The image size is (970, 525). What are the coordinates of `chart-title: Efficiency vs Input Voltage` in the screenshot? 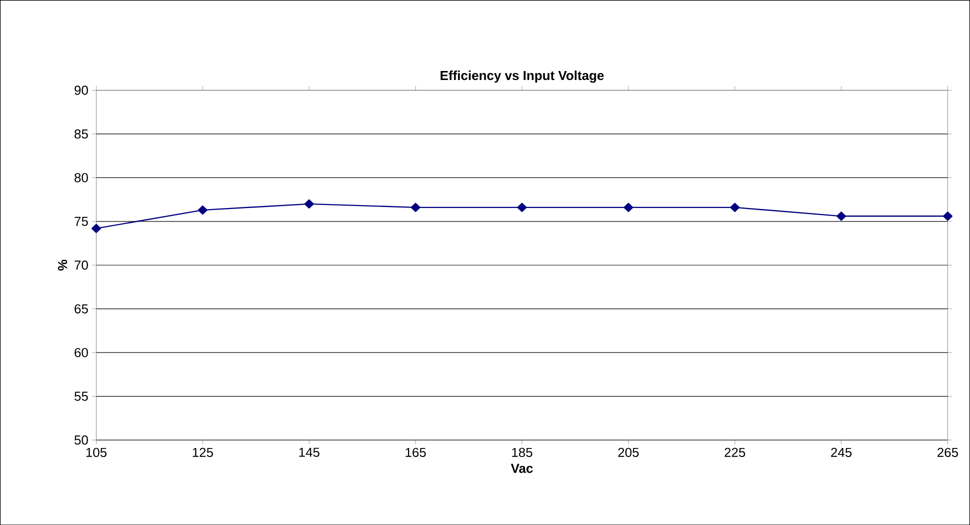 It's located at (522, 76).